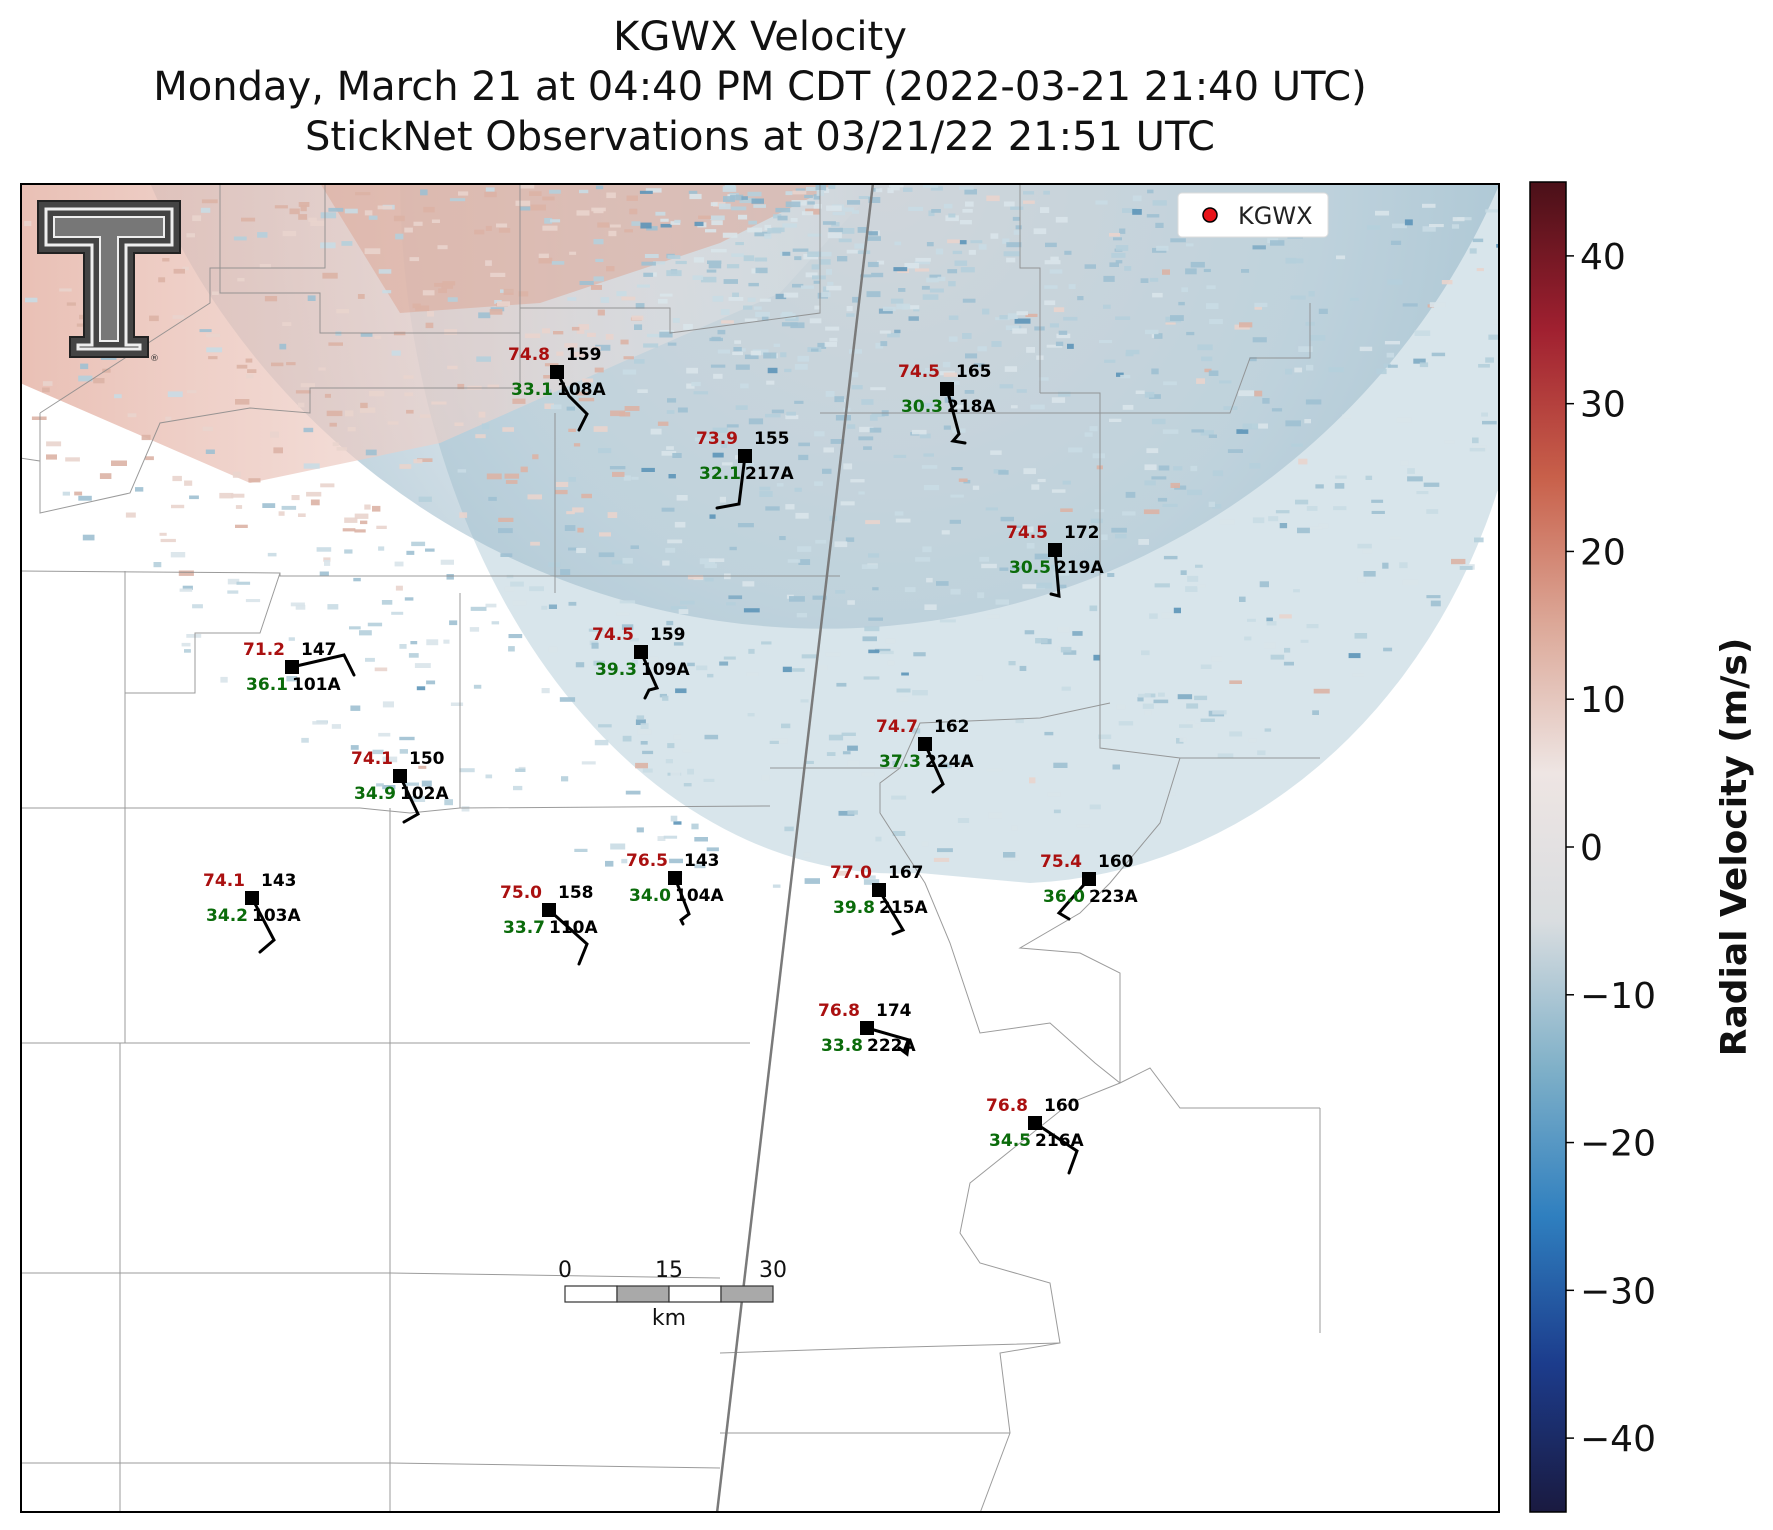 This screenshot has height=1530, width=1773. Describe the element at coordinates (842, 1046) in the screenshot. I see `dewpoint-label: 33.8` at that location.